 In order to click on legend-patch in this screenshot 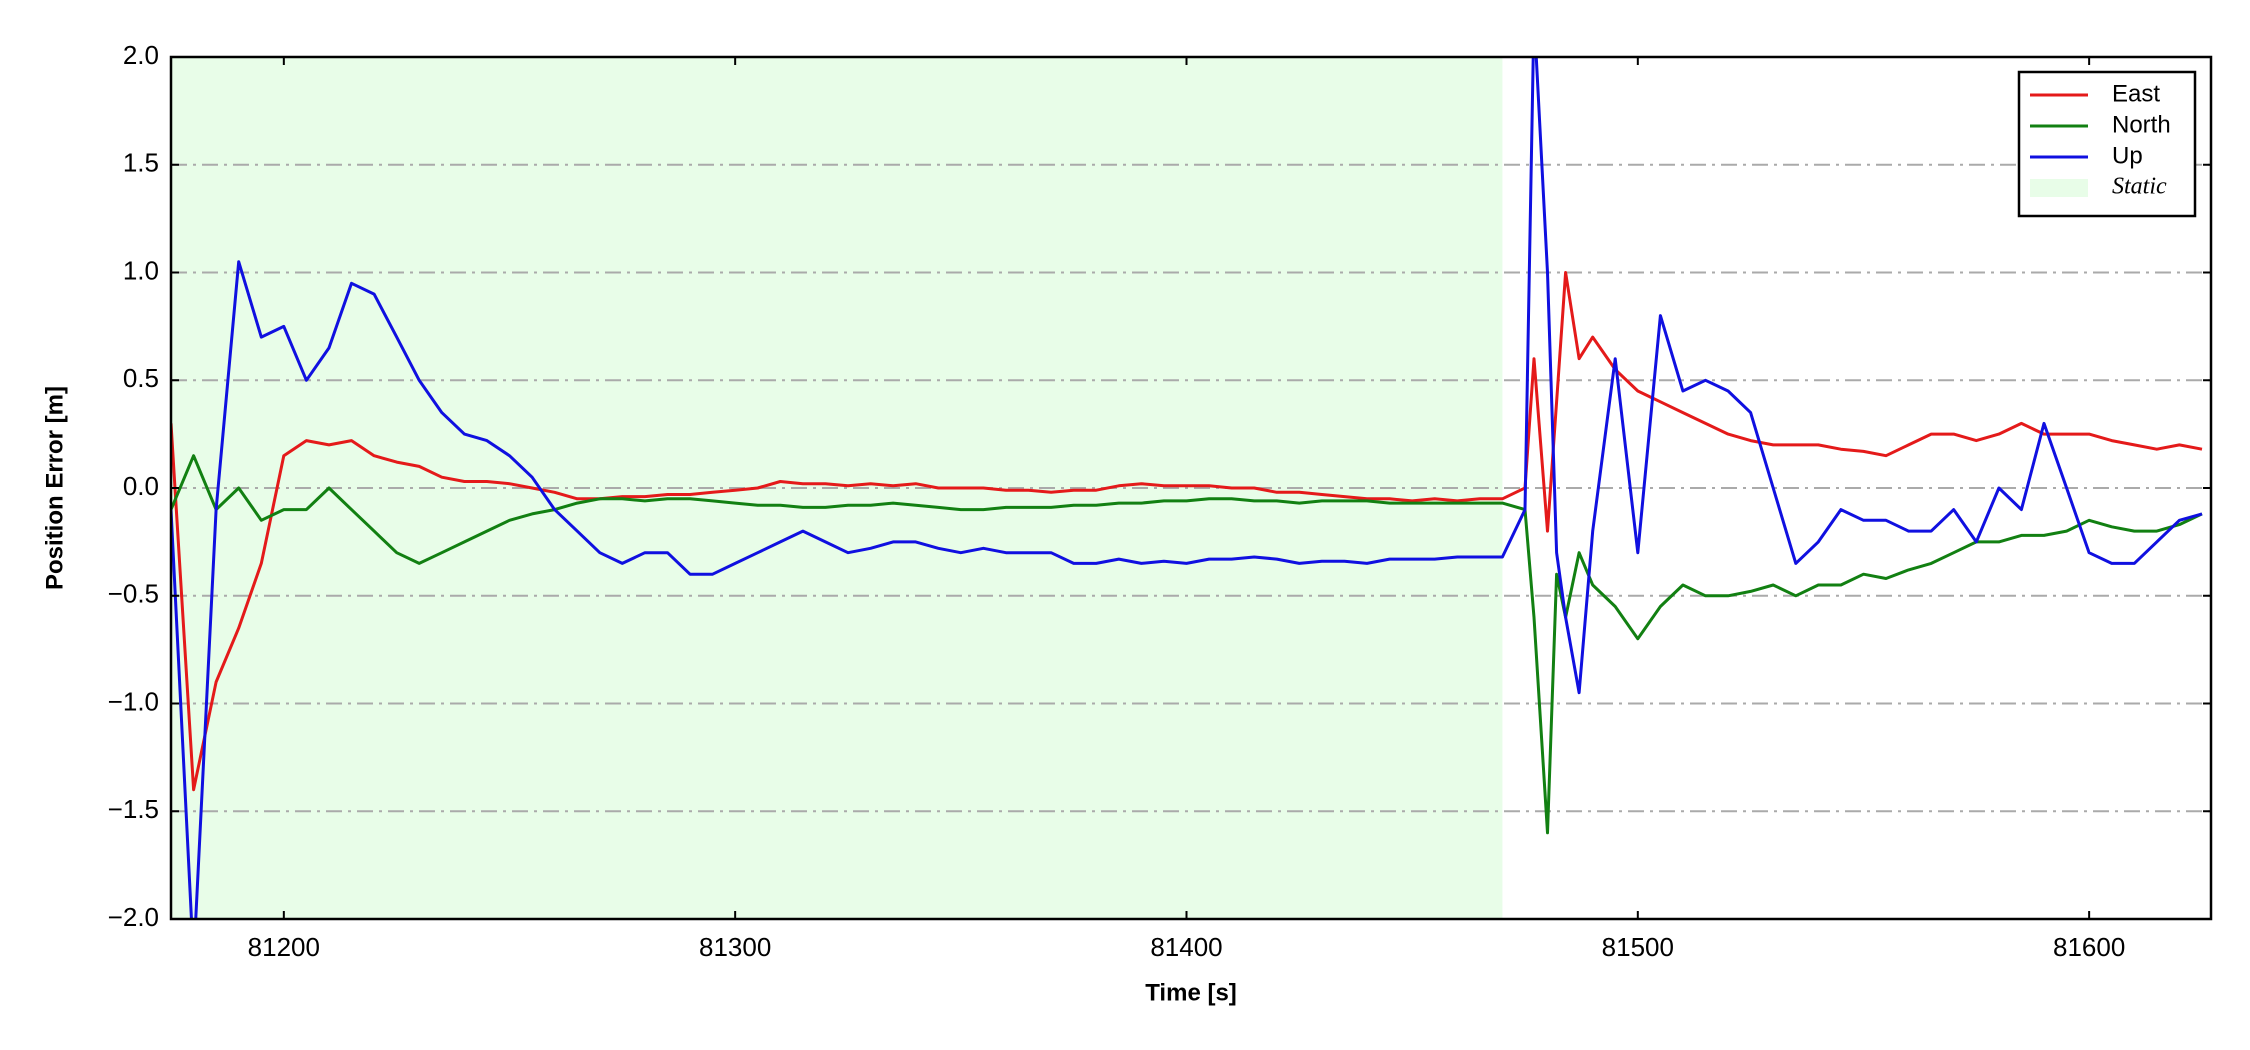, I will do `click(2059, 188)`.